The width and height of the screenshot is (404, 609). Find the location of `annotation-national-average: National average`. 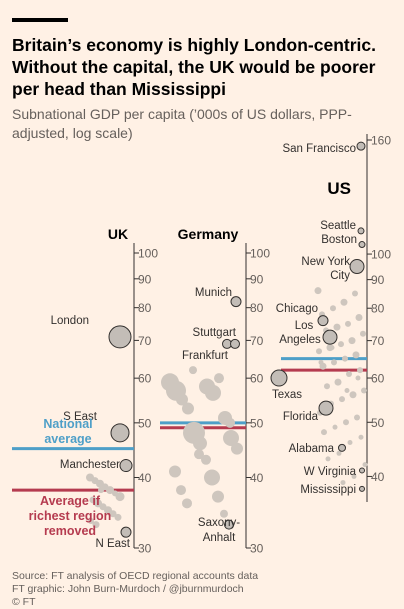

annotation-national-average: National average is located at coordinates (67, 431).